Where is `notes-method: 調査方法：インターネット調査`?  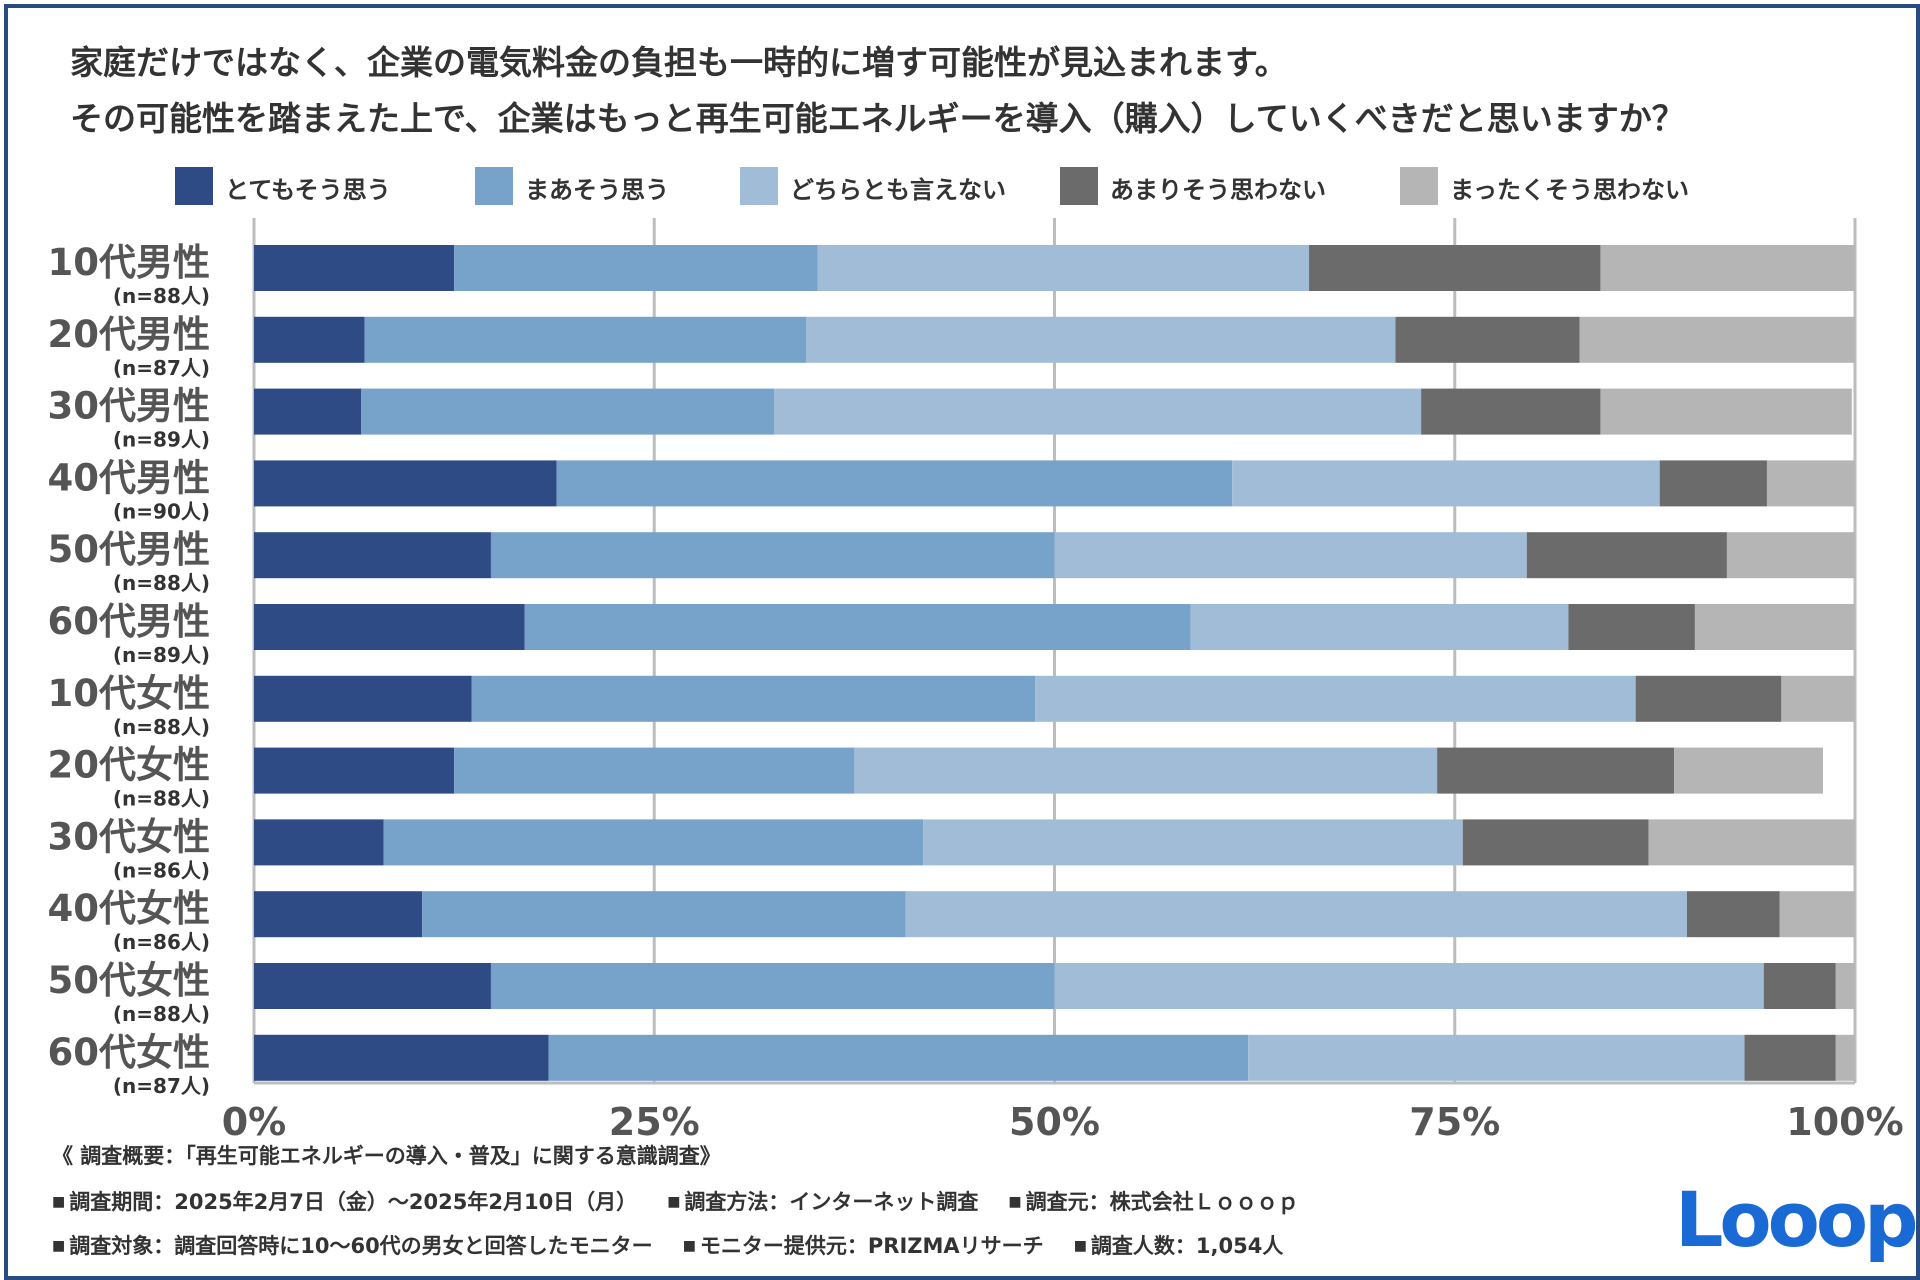
notes-method: 調査方法：インターネット調査 is located at coordinates (831, 1202).